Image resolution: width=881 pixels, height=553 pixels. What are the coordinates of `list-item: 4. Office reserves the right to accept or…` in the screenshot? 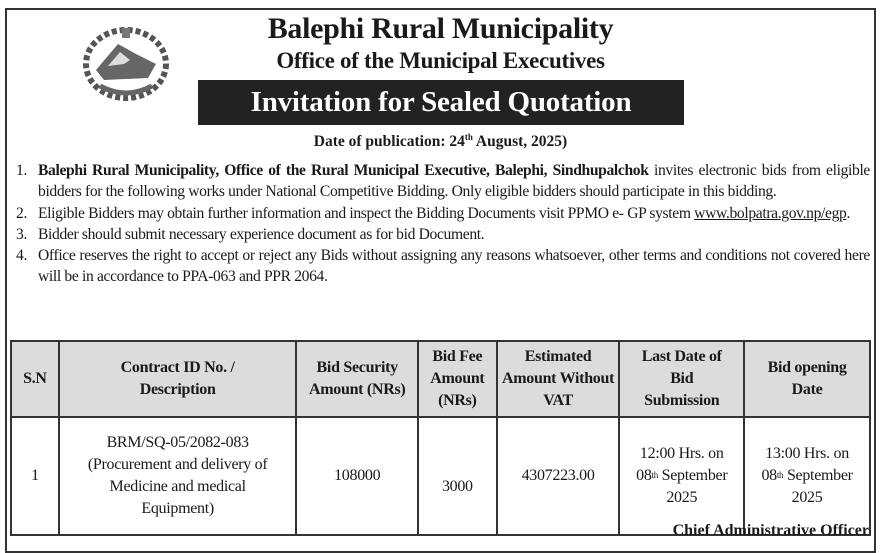 It's located at (443, 266).